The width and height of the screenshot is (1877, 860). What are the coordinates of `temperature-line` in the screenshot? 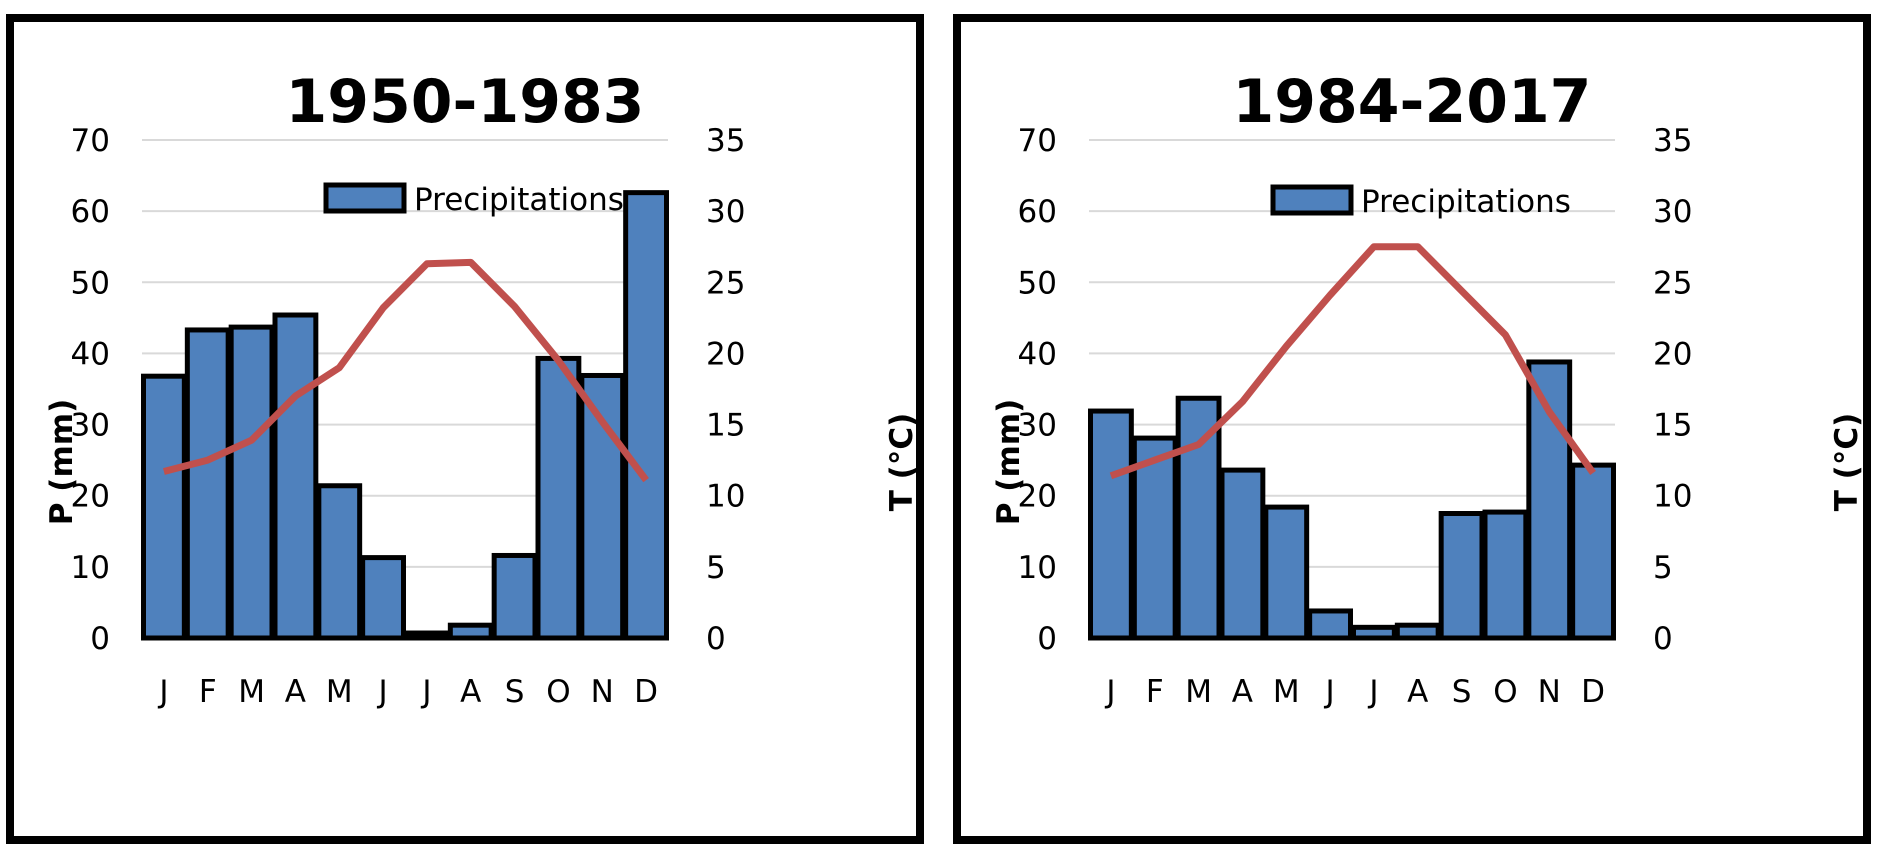 It's located at (1352, 361).